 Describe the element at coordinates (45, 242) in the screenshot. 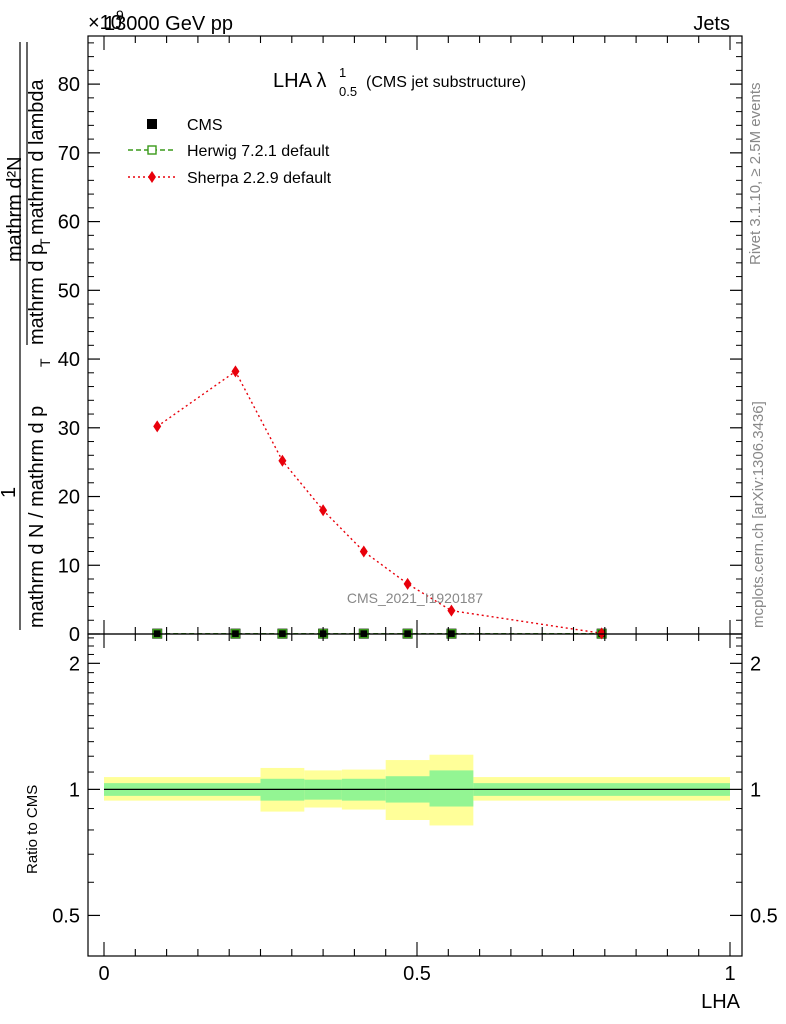

I see `ylabel-rhs-denominator-sub: T` at that location.